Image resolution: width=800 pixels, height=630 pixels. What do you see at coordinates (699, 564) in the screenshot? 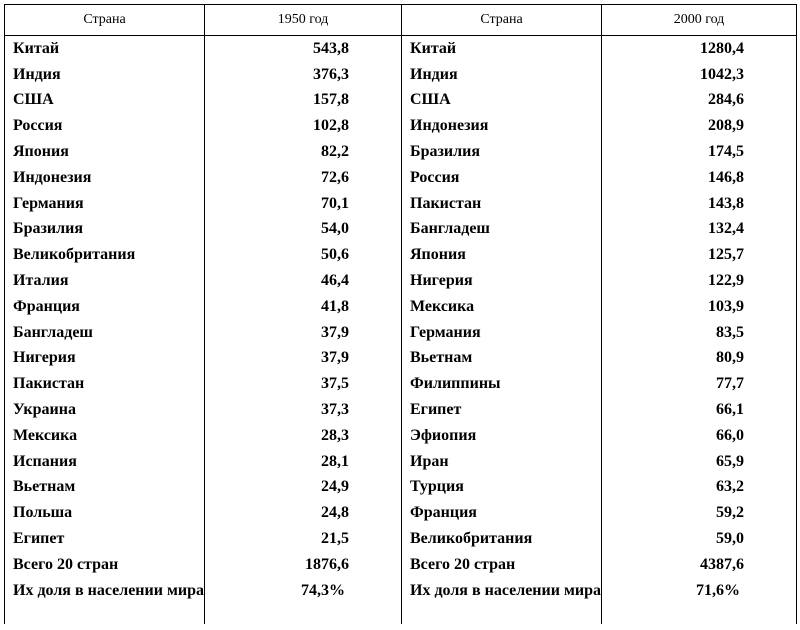
I see `population-2000-cell: 4387,6` at bounding box center [699, 564].